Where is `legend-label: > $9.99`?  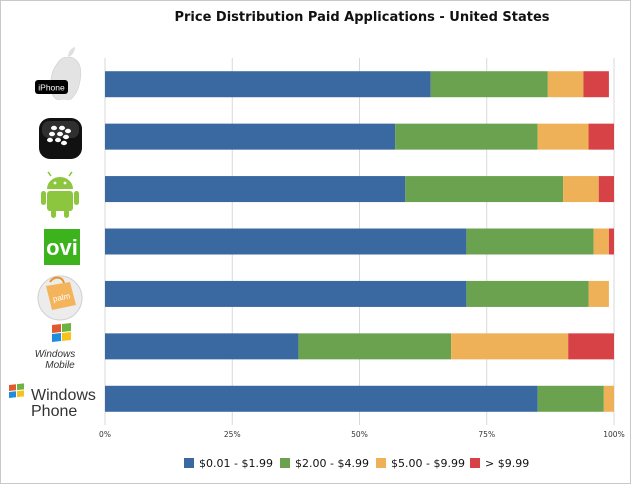 legend-label: > $9.99 is located at coordinates (507, 463).